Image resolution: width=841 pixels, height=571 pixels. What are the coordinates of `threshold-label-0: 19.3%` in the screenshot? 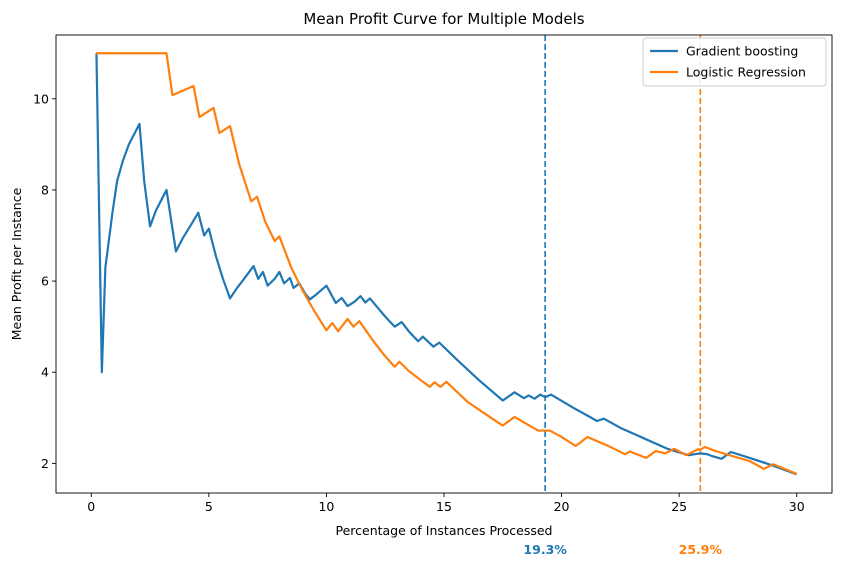 It's located at (545, 549).